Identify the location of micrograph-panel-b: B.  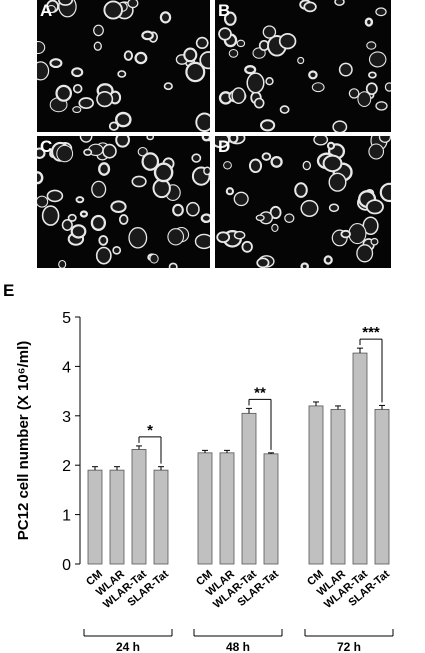
(303, 66).